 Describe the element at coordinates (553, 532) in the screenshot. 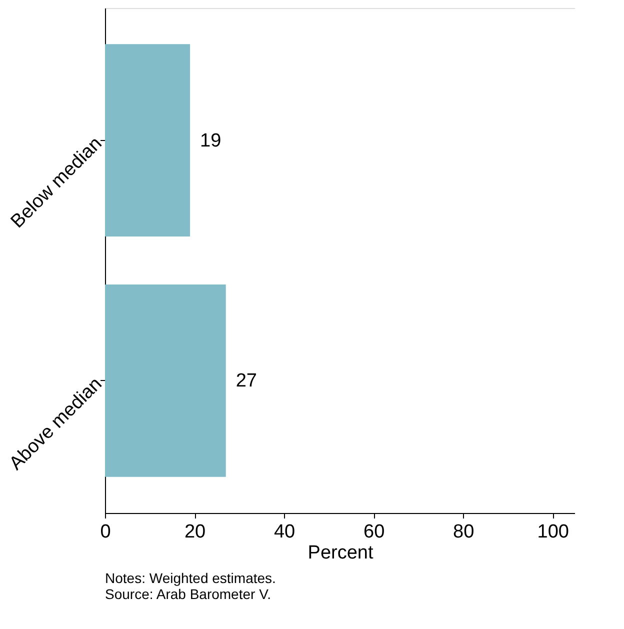

I see `x-tick-label: 100` at that location.